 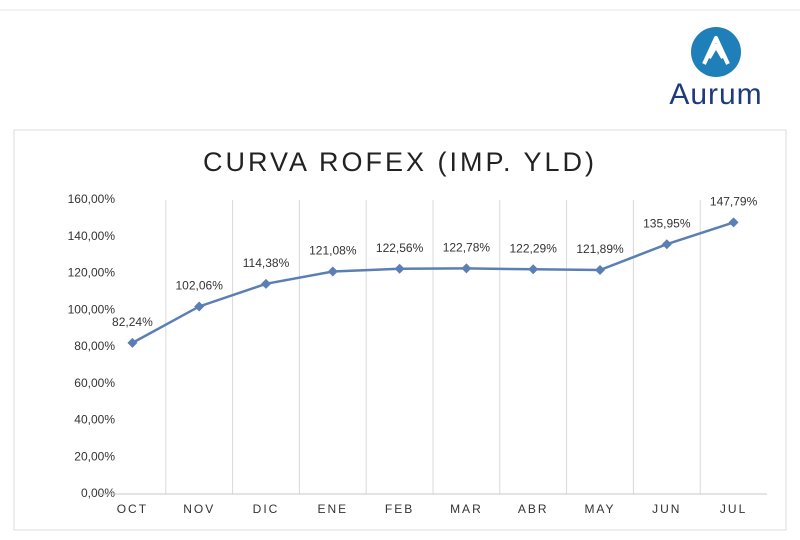 I want to click on logo-circle, so click(x=716, y=52).